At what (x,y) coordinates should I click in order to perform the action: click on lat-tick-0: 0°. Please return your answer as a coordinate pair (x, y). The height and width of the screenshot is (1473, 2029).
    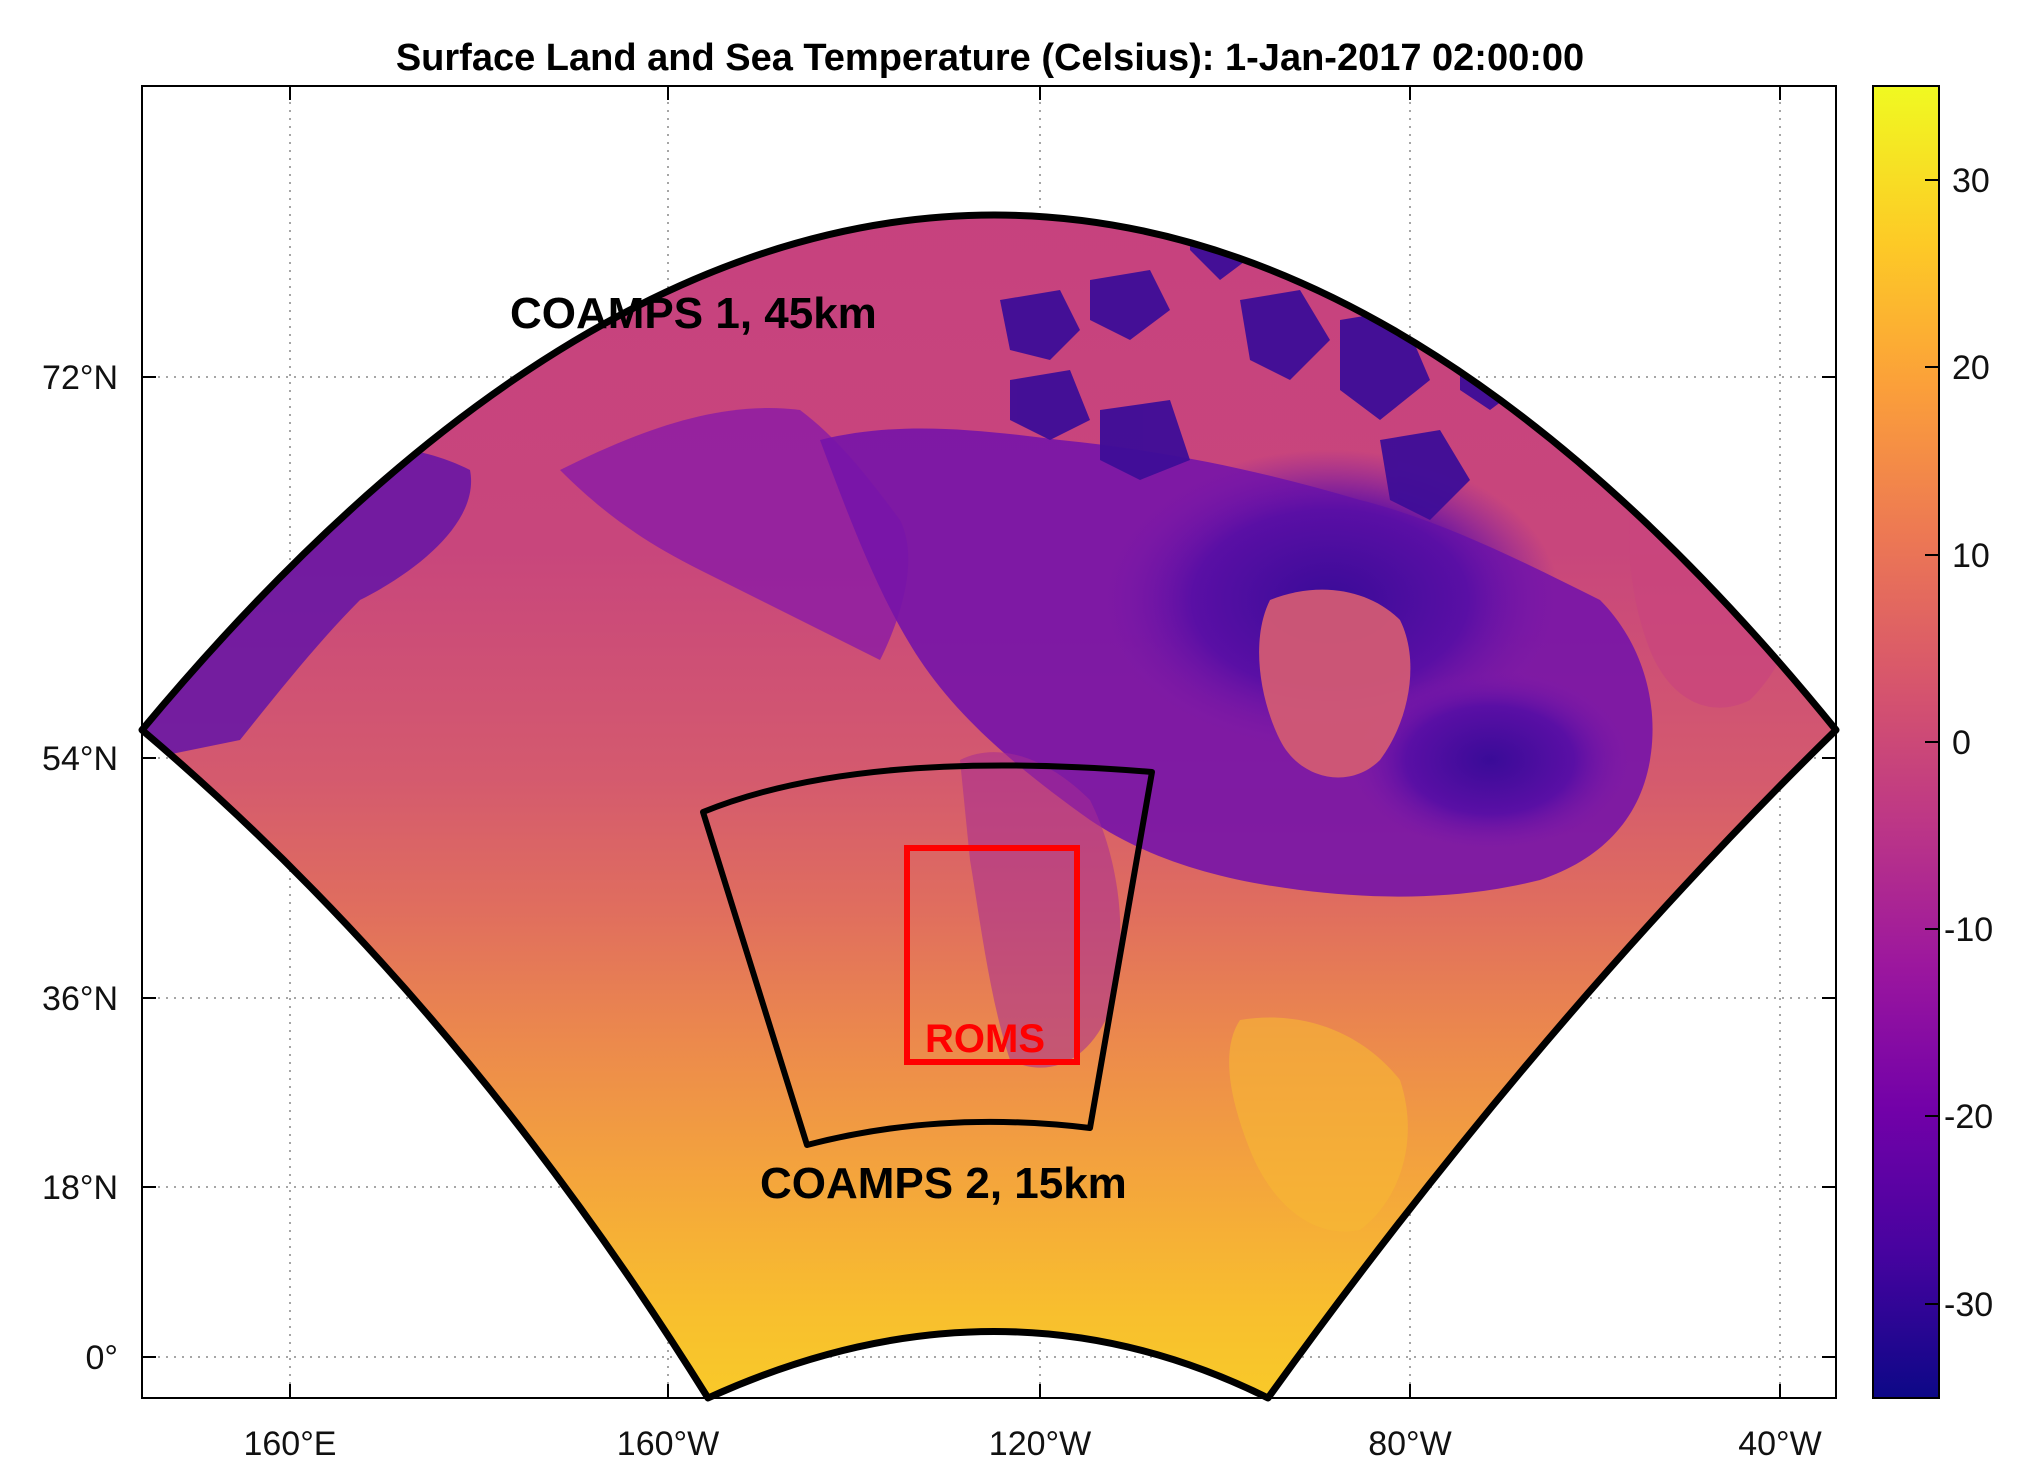
    Looking at the image, I should click on (101, 1358).